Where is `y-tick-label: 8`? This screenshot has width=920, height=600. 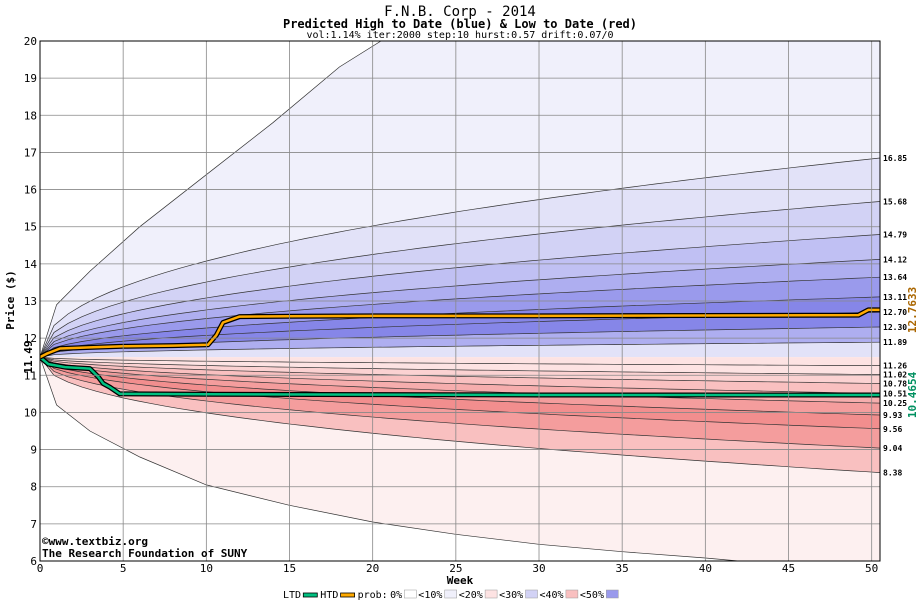 y-tick-label: 8 is located at coordinates (33, 487).